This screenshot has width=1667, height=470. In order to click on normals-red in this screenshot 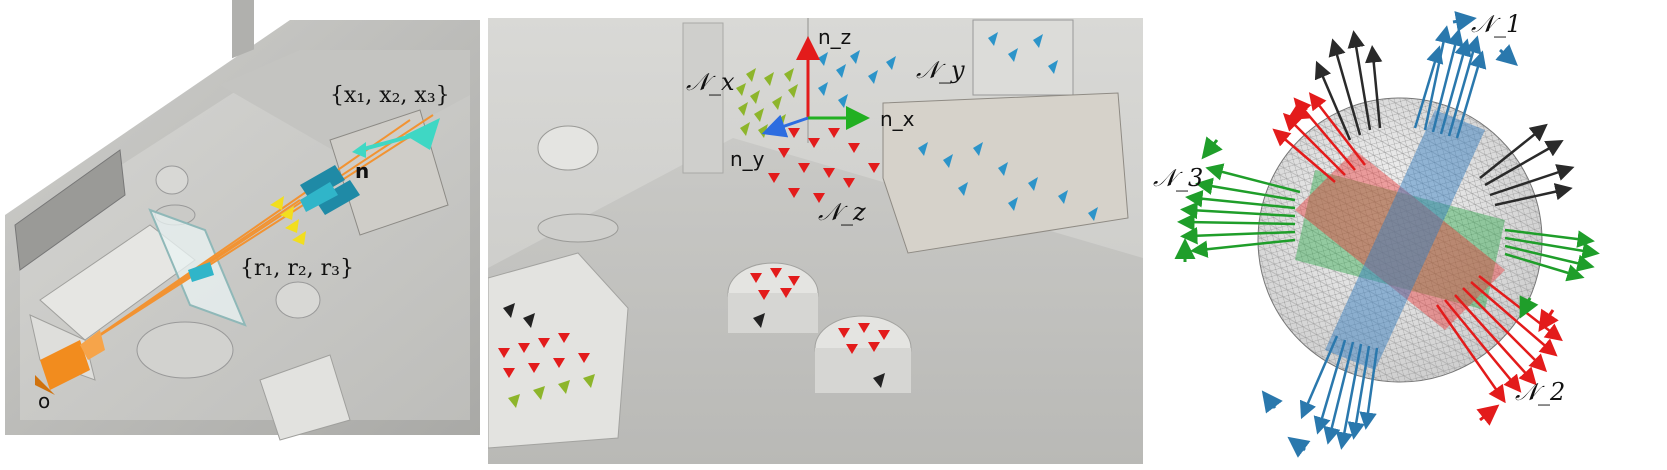, I will do `click(1417, 248)`.